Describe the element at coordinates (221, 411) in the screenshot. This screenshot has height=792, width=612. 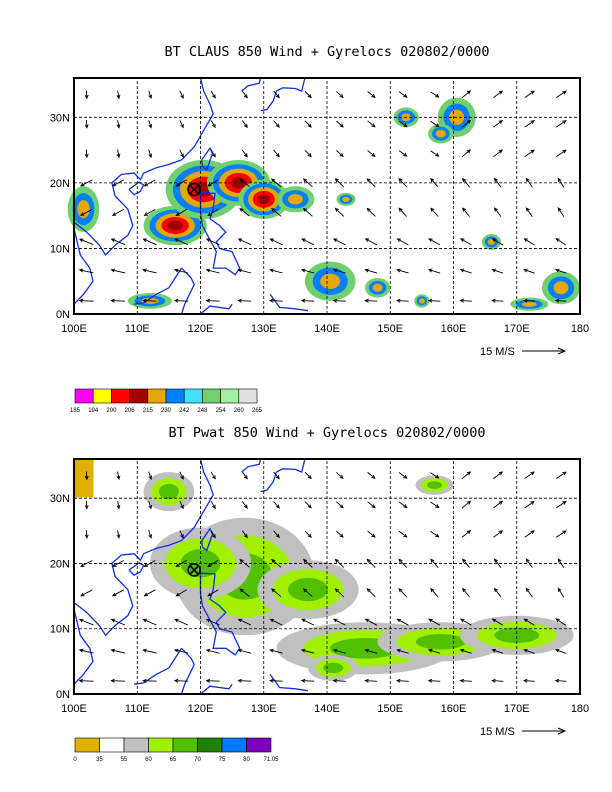
I see `colorbar-label: 254` at that location.